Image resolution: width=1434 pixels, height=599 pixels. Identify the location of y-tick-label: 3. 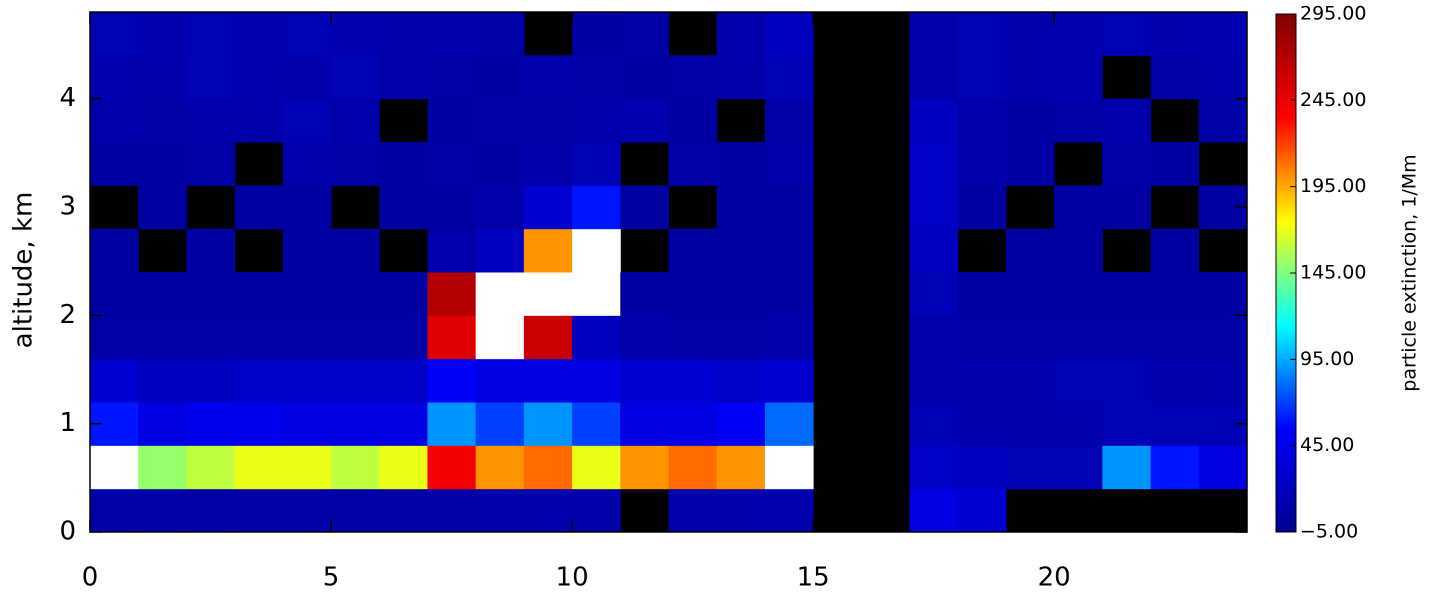
(67, 207).